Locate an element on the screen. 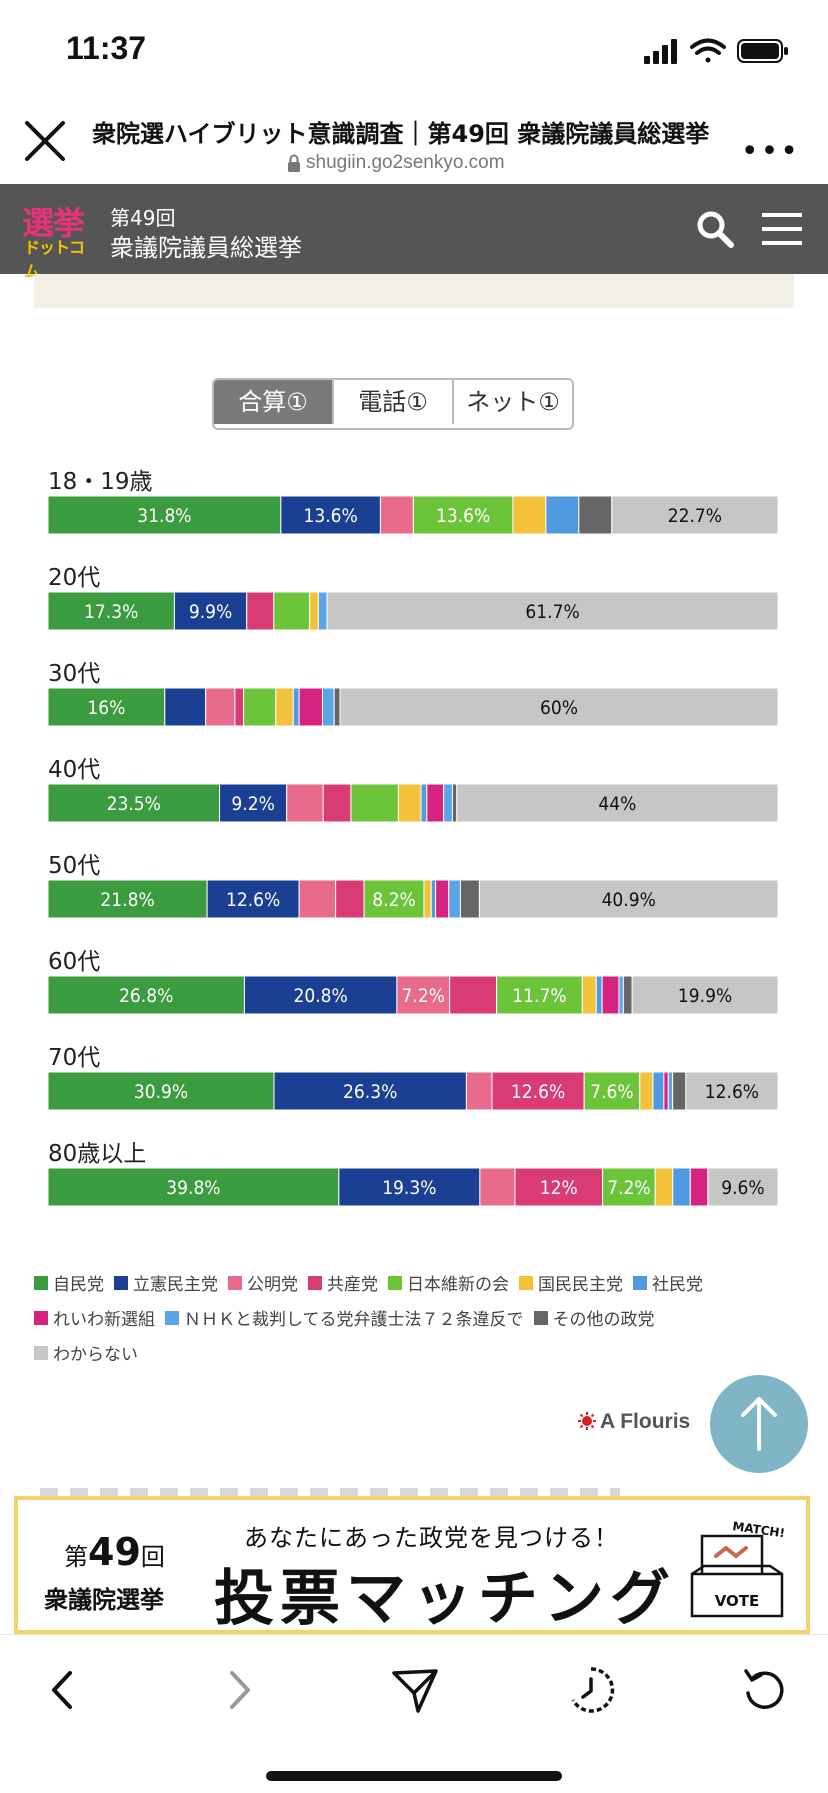  site-header: 選挙 ドットコム 第49回 衆議院議員総選挙 is located at coordinates (414, 232).